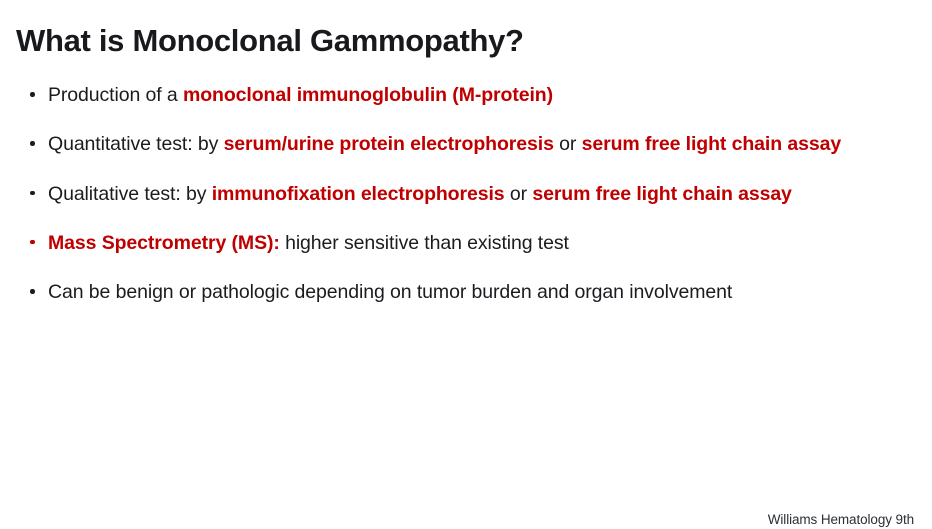  I want to click on bullet-segment: higher sensitive than existing test, so click(424, 242).